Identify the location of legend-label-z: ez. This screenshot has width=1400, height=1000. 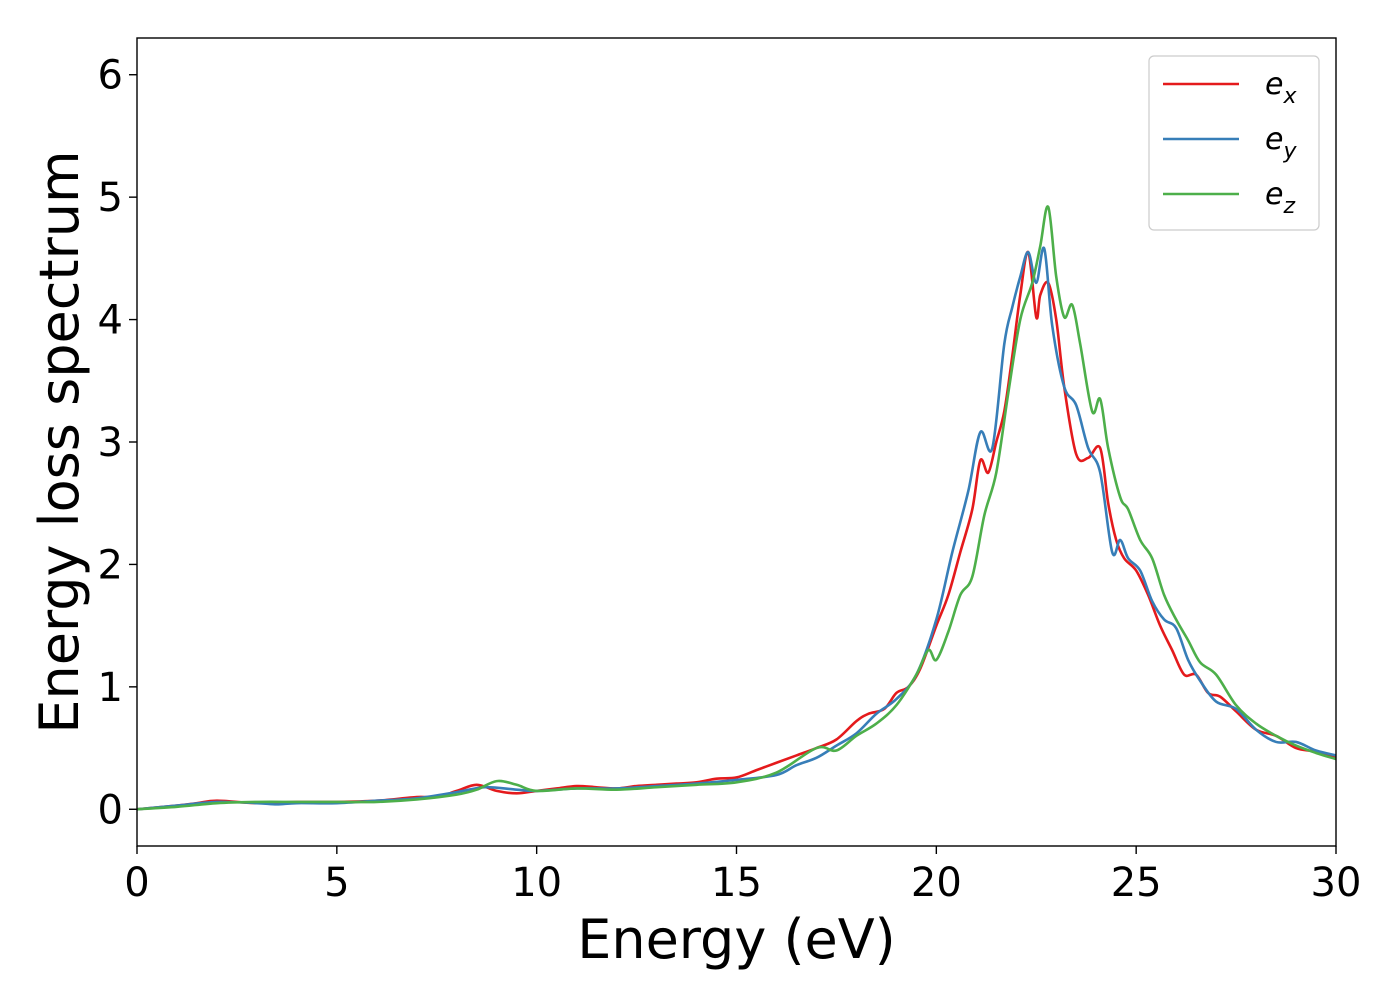
(1280, 198).